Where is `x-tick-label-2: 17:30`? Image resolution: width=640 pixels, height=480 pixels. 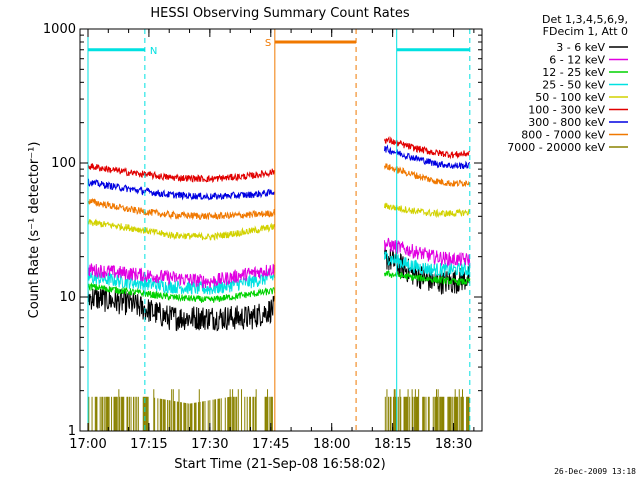 x-tick-label-2: 17:30 is located at coordinates (209, 444).